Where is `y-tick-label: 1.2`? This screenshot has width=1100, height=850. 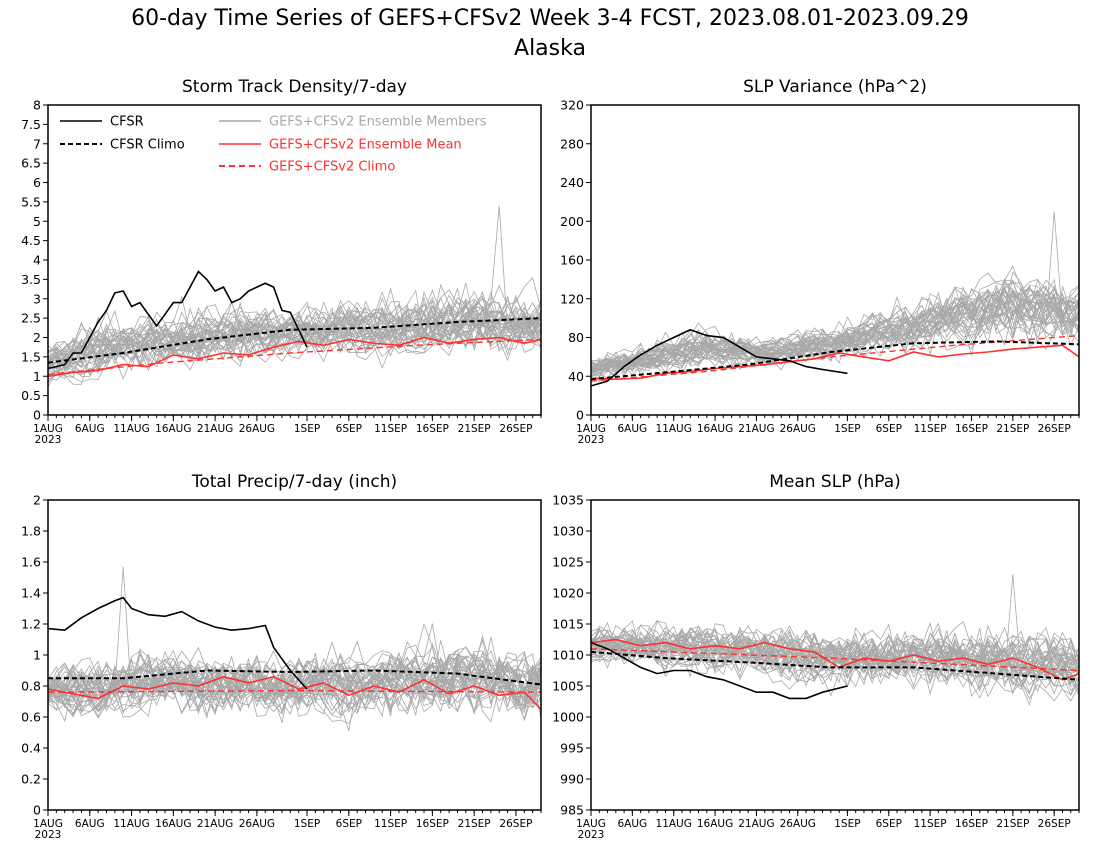 y-tick-label: 1.2 is located at coordinates (31, 624).